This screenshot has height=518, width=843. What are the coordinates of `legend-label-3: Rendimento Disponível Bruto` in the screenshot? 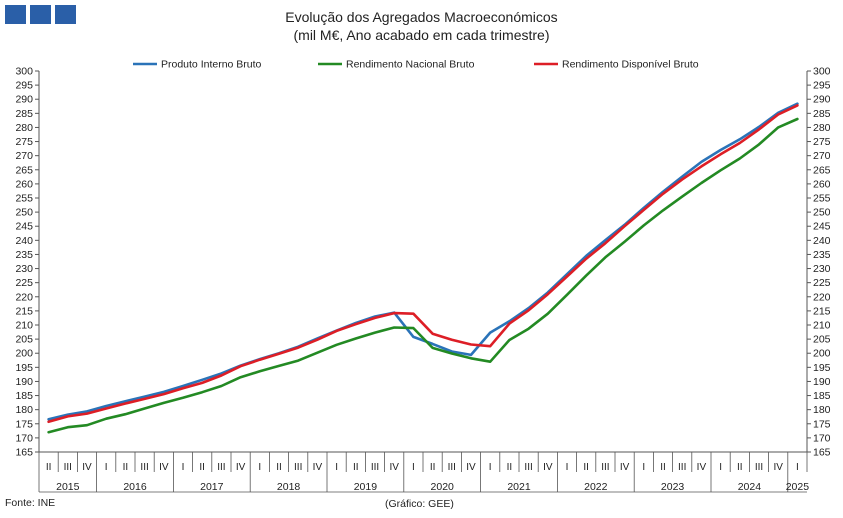 It's located at (630, 65).